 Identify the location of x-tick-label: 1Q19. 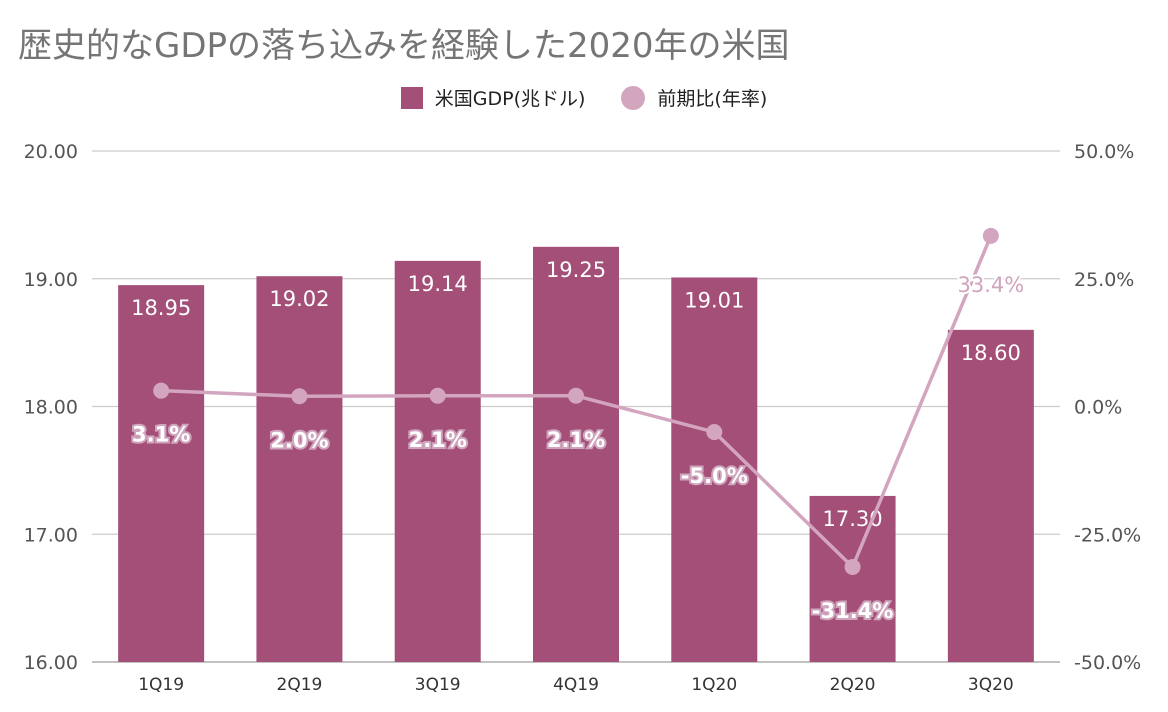
(161, 685).